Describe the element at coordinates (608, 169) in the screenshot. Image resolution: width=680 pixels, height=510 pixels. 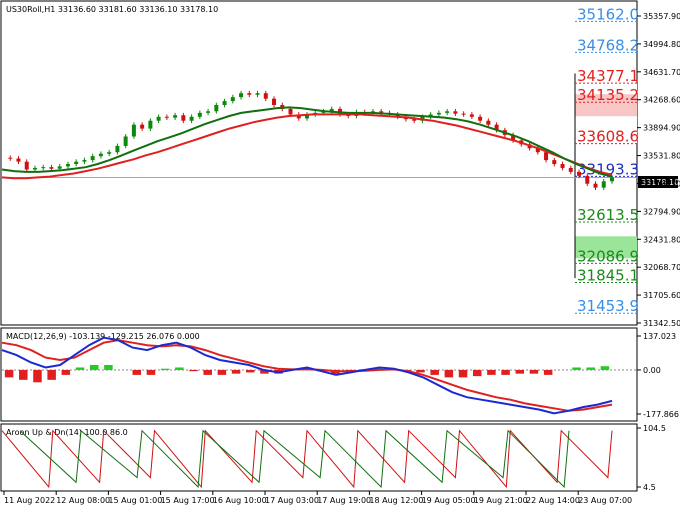
I see `level-label: 33193.3` at that location.